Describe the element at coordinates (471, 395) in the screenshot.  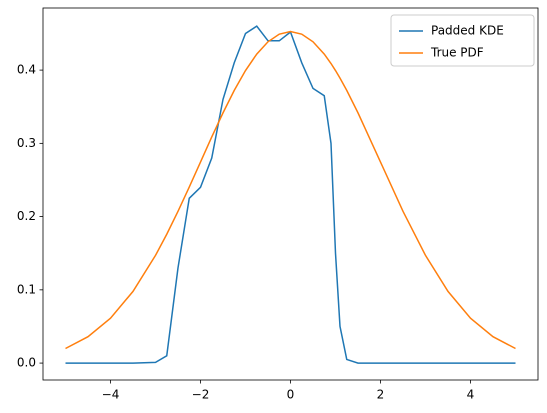
I see `x-tick-label: 4` at that location.